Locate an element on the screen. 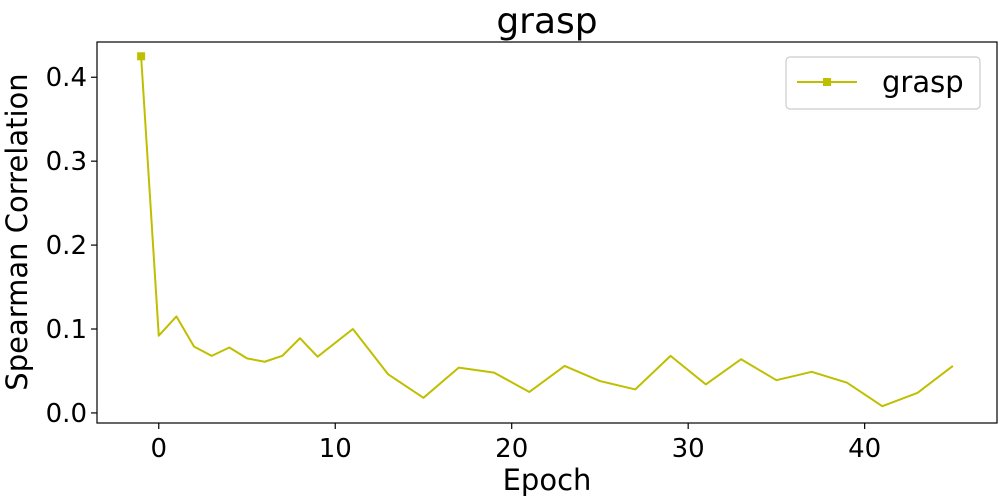  legend: grasp is located at coordinates (883, 83).